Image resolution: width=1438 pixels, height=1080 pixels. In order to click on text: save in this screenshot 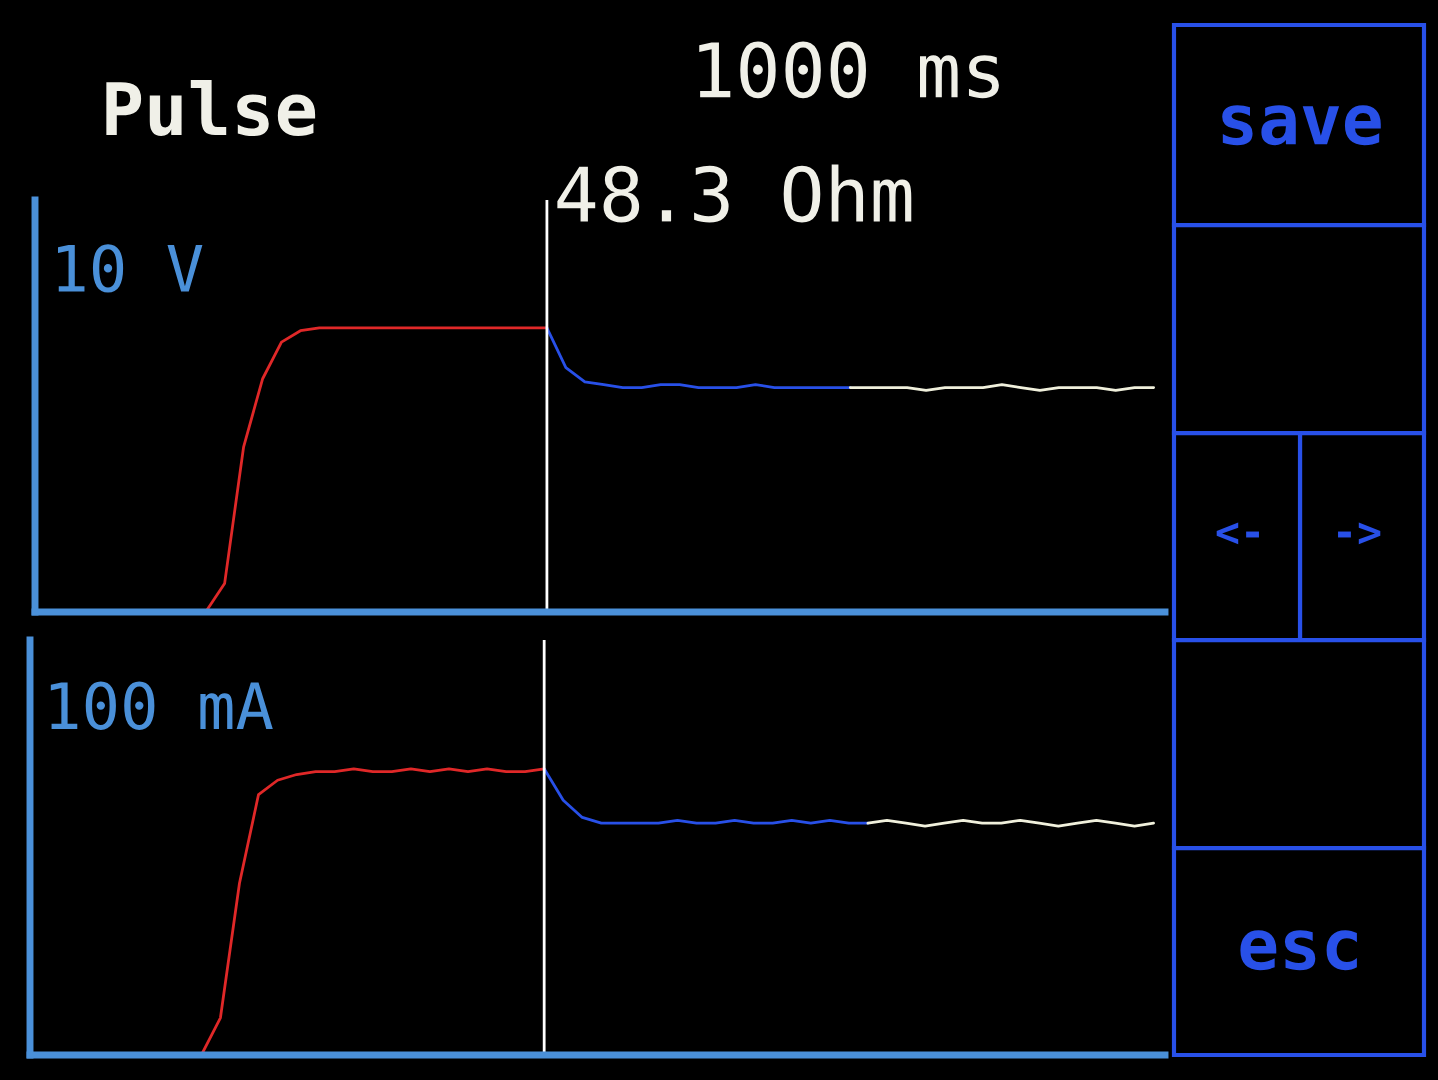, I will do `click(1301, 125)`.